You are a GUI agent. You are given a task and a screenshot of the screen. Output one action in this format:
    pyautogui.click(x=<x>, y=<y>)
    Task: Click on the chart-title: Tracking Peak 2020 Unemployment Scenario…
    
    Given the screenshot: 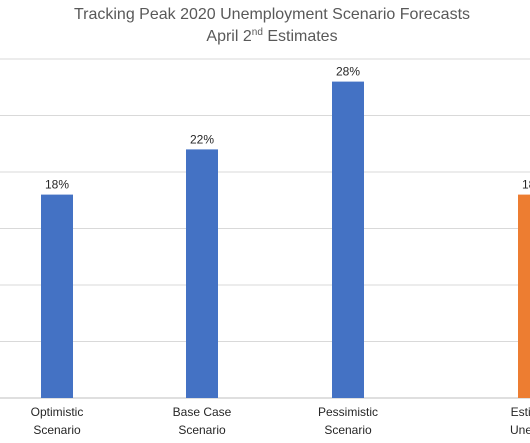 What is the action you would take?
    pyautogui.click(x=272, y=14)
    